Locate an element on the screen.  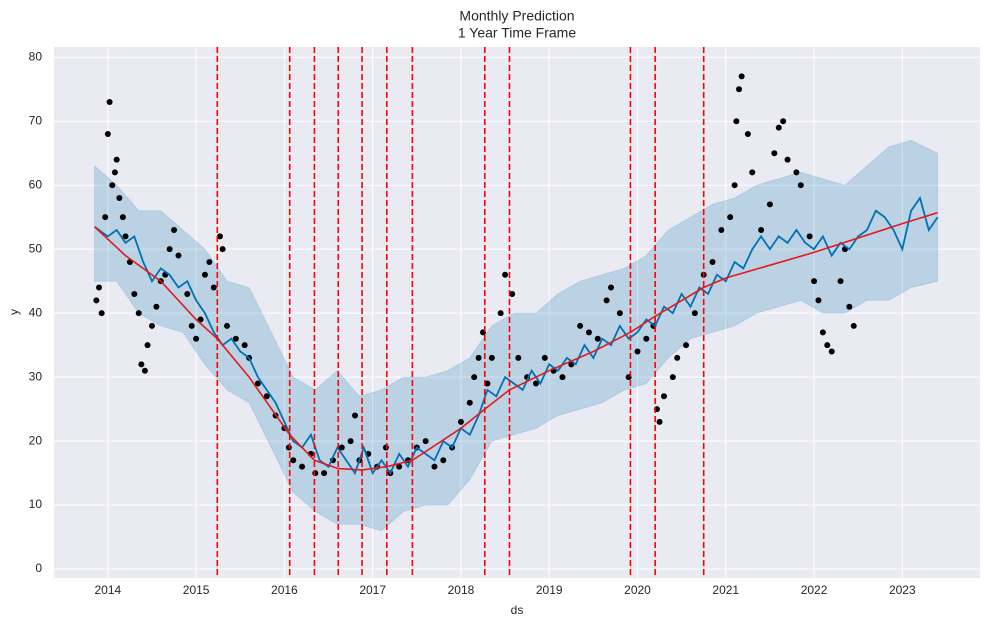
y-tick-label: 30 is located at coordinates (36, 376).